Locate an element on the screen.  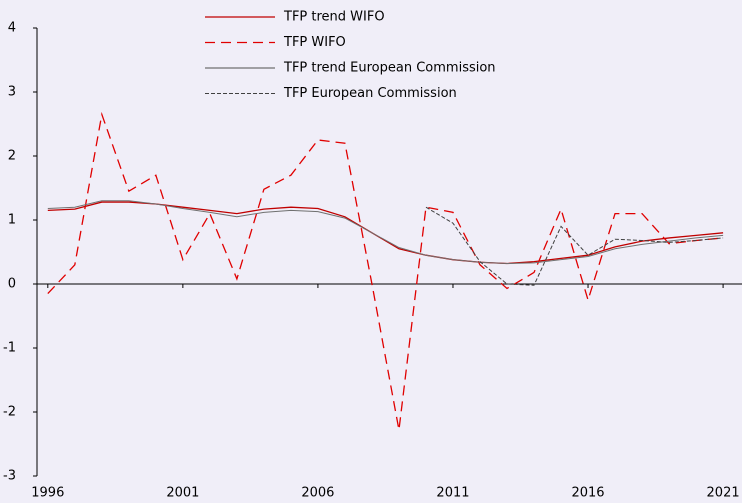
y-tick-label: 3 is located at coordinates (12, 92).